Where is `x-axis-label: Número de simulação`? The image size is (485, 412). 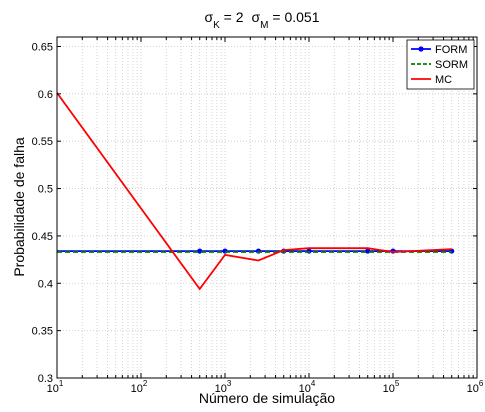 x-axis-label: Número de simulação is located at coordinates (267, 398).